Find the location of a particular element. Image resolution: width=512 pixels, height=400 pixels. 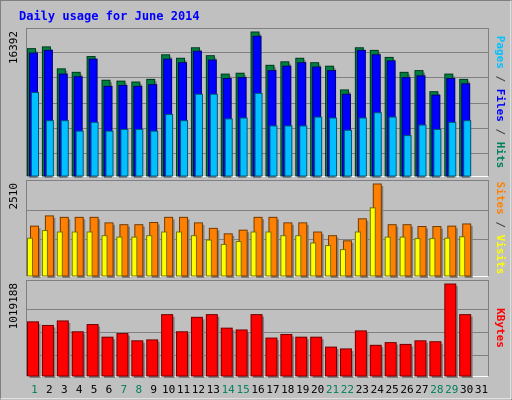

x-tick-label-day-19: 19 is located at coordinates (302, 389).